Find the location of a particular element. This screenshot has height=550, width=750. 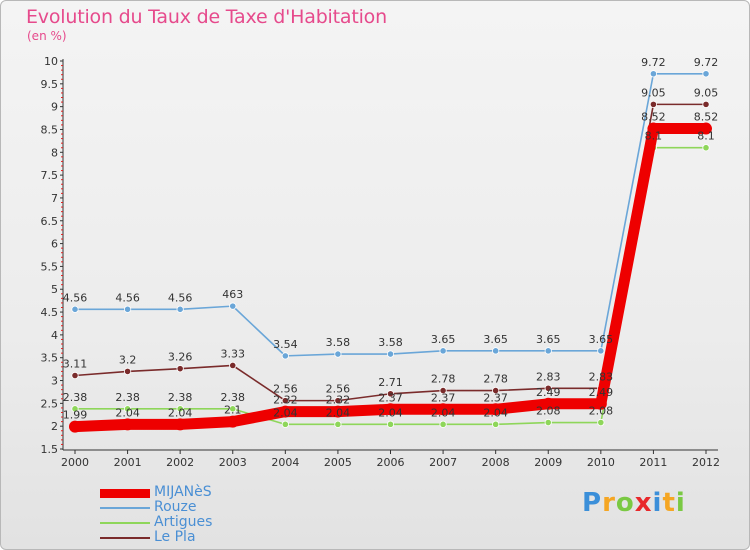

data-label-3: 2.78 is located at coordinates (443, 379).